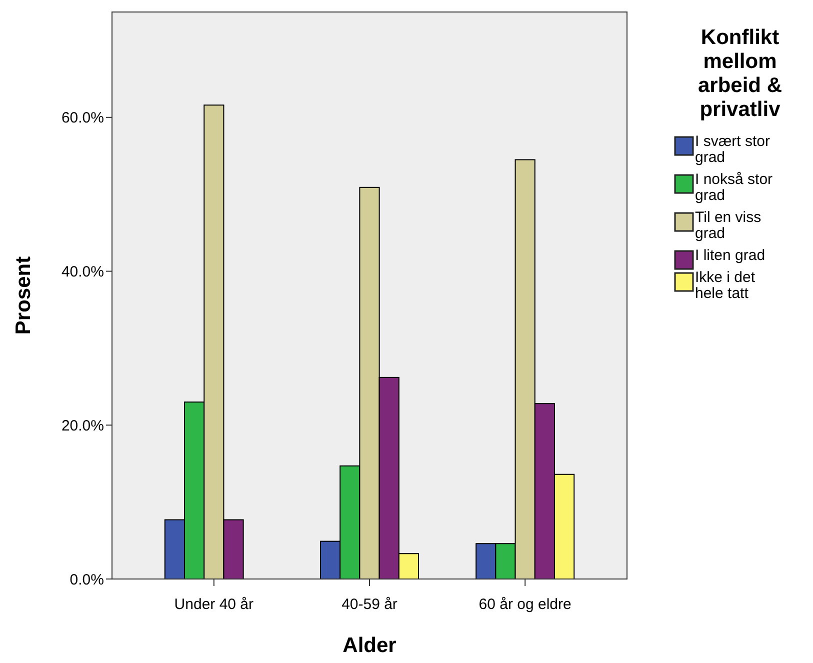 The image size is (813, 663). I want to click on legend-label: Ikke i det hele tatt, so click(725, 285).